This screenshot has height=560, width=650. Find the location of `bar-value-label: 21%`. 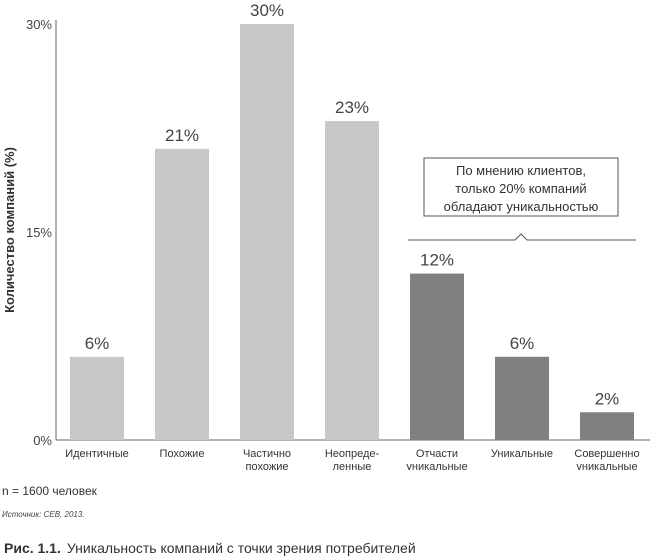

bar-value-label: 21% is located at coordinates (182, 135).